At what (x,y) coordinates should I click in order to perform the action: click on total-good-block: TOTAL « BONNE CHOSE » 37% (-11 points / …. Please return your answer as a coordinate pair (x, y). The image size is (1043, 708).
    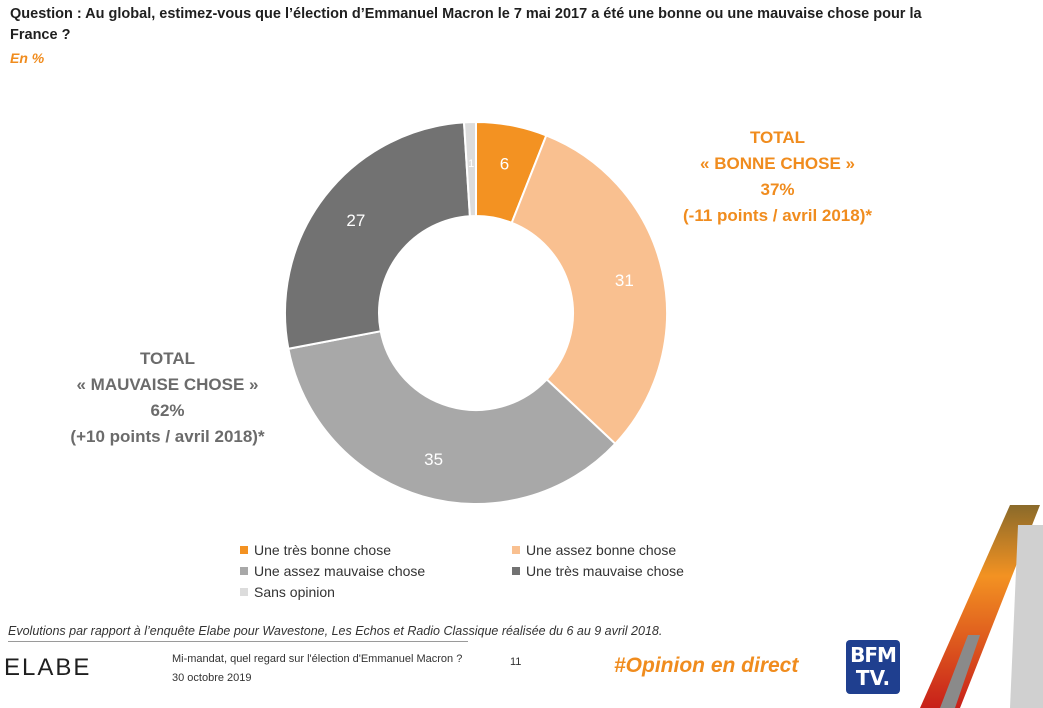
    Looking at the image, I should click on (777, 177).